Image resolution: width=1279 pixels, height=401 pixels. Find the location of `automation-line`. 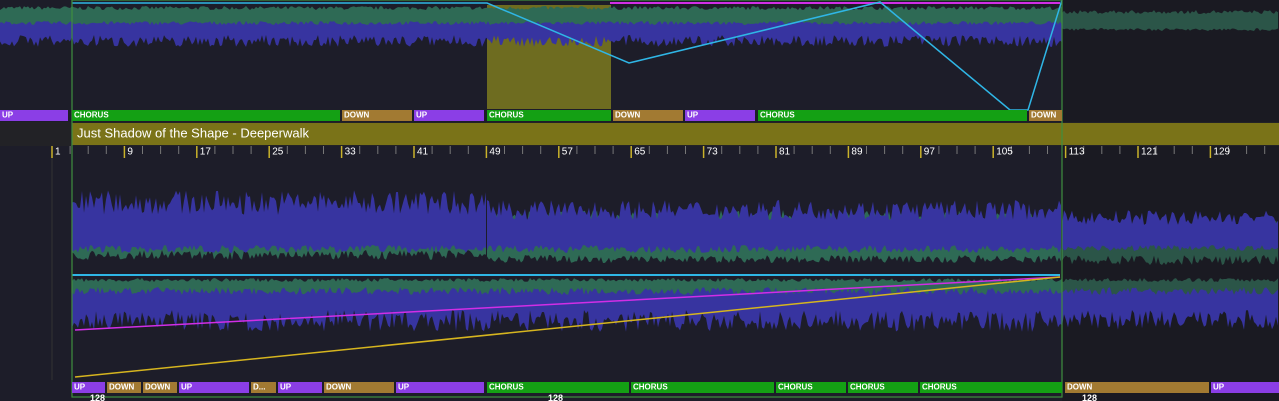

automation-line is located at coordinates (567, 303).